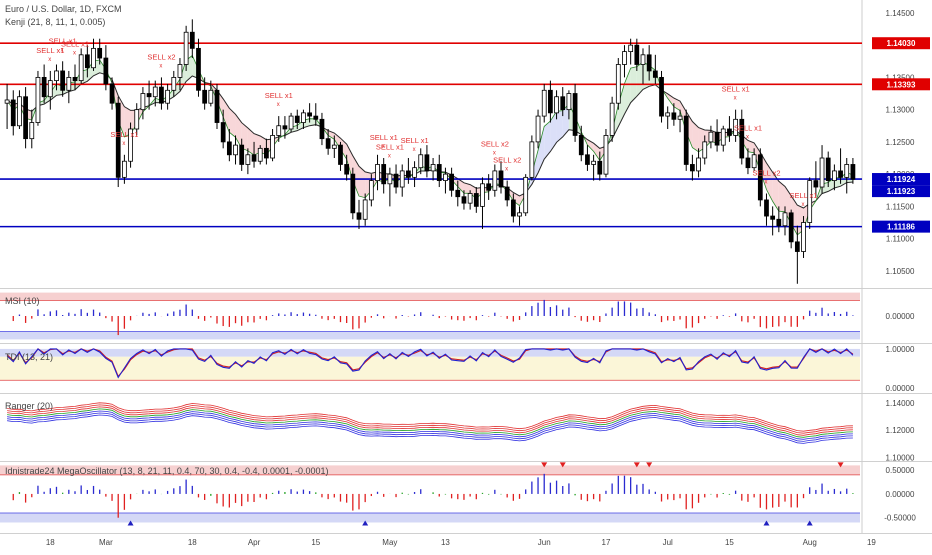 This screenshot has width=932, height=555. I want to click on tdi-tick-label: 0.00000, so click(900, 388).